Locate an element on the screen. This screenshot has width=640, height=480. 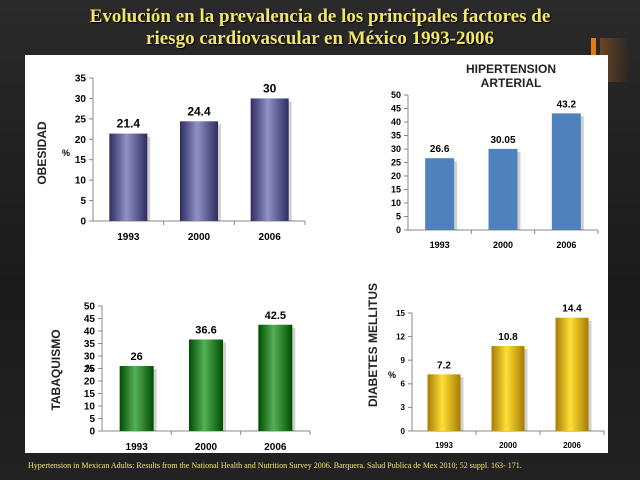
chart-title-line-2: ARTERIAL is located at coordinates (511, 83).